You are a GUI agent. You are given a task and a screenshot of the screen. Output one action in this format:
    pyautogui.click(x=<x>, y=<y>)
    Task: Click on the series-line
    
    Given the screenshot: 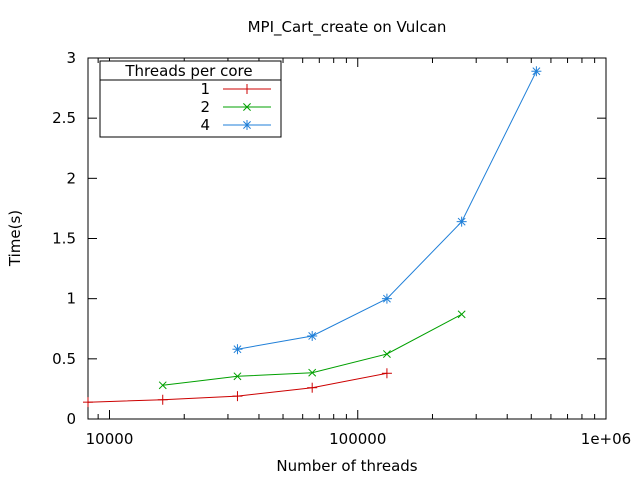 What is the action you would take?
    pyautogui.click(x=312, y=349)
    